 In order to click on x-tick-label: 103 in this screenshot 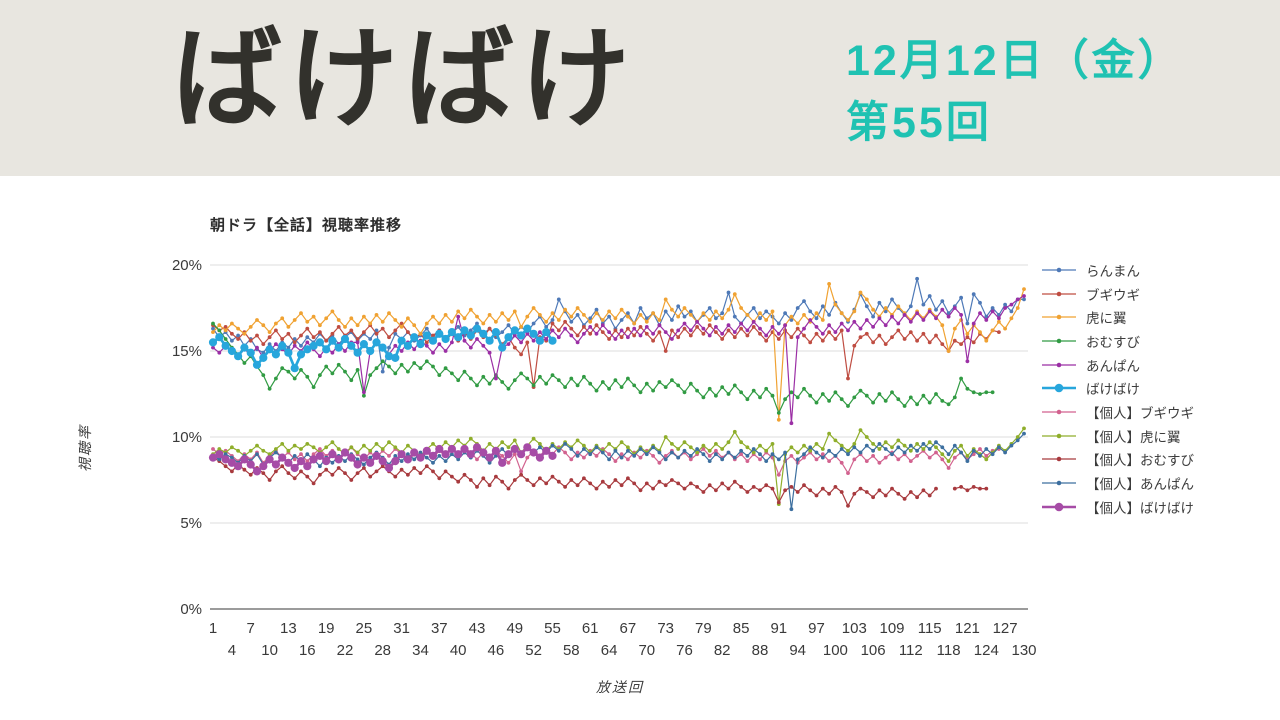, I will do `click(854, 628)`.